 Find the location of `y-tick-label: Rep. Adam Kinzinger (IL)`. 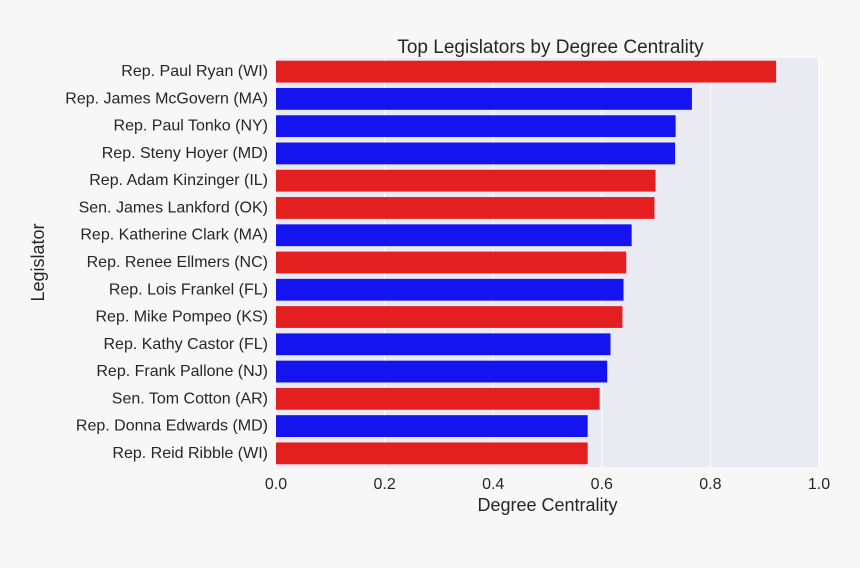

y-tick-label: Rep. Adam Kinzinger (IL) is located at coordinates (178, 180).